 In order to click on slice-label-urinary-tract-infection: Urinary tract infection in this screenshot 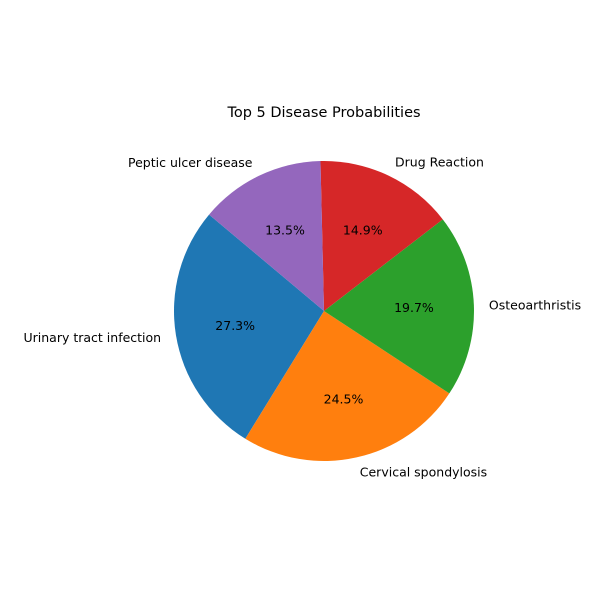, I will do `click(93, 337)`.